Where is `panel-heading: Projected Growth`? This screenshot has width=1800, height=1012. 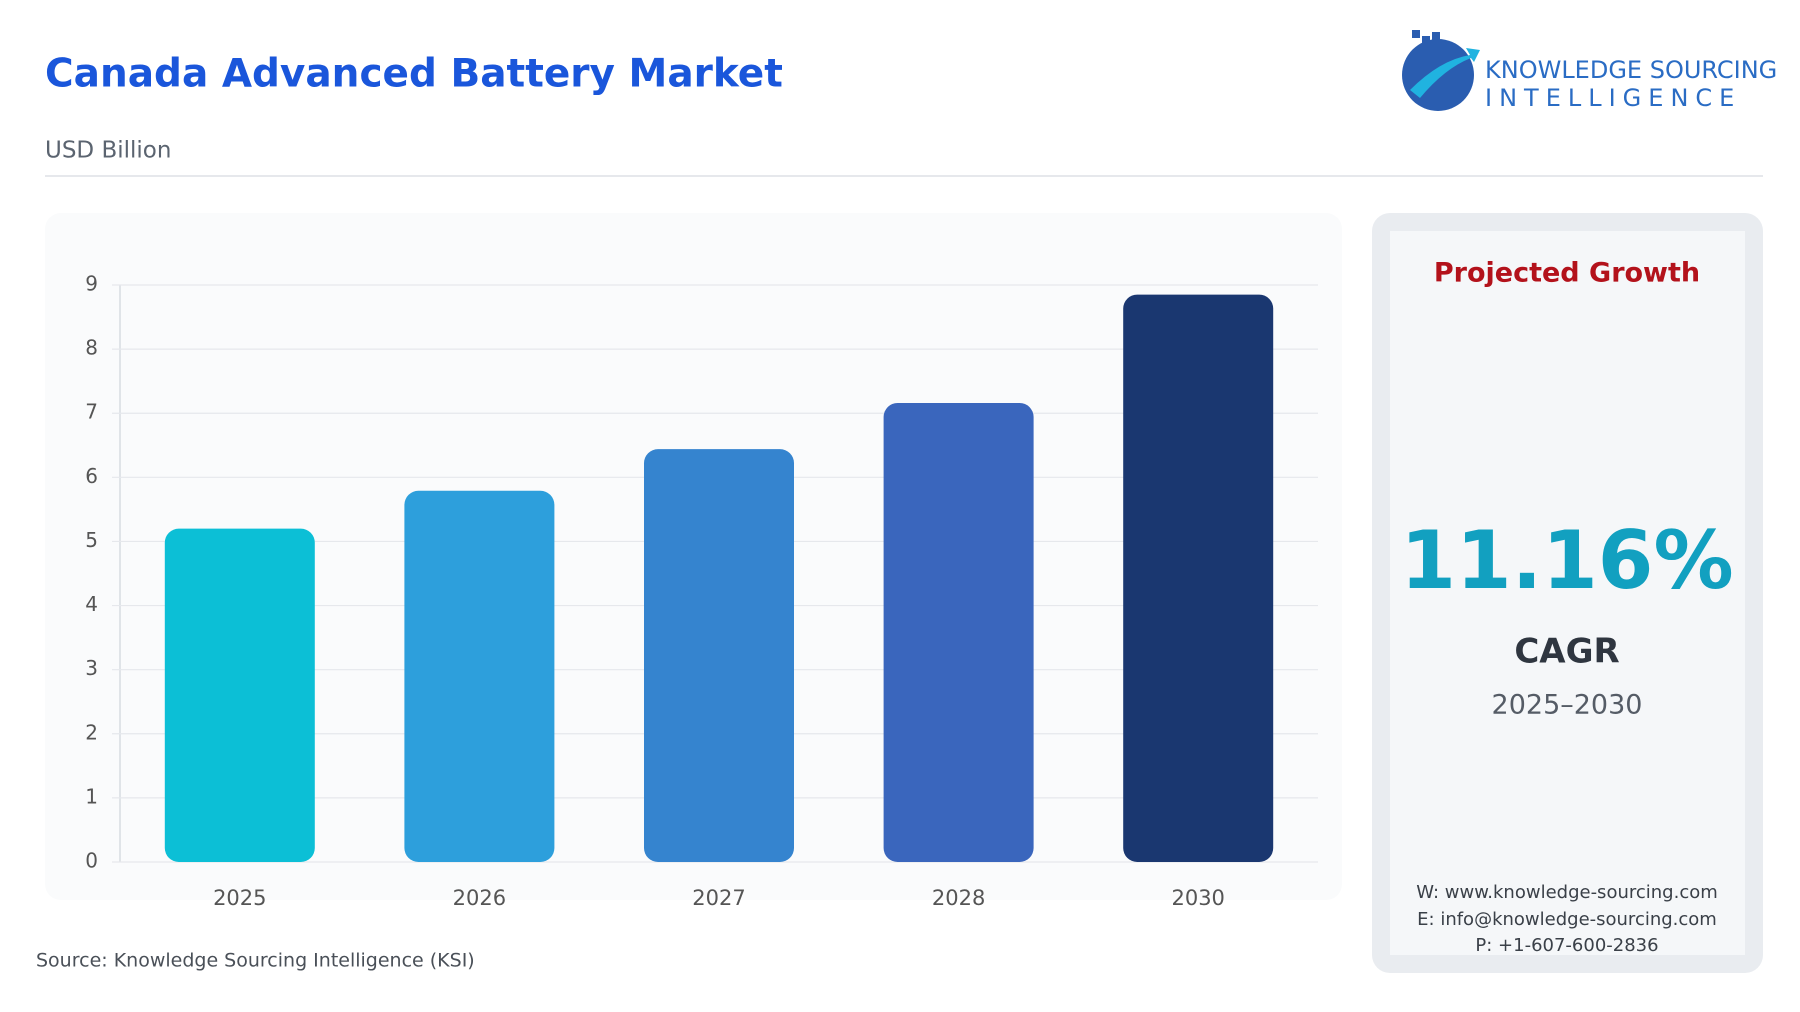 panel-heading: Projected Growth is located at coordinates (1567, 273).